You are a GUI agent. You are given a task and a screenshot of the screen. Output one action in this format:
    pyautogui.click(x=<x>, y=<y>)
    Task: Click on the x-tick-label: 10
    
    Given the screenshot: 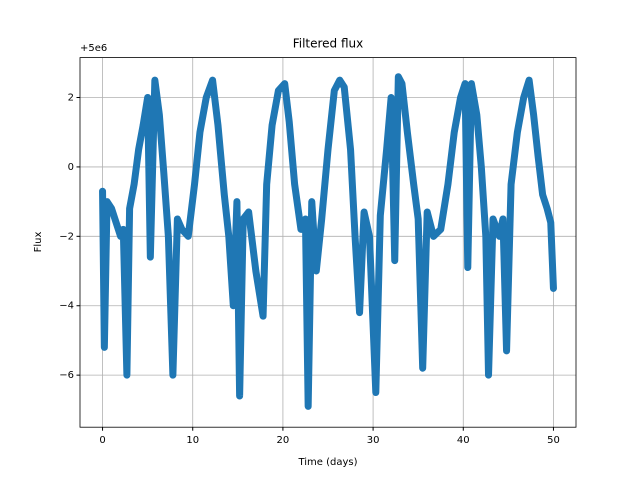 What is the action you would take?
    pyautogui.click(x=192, y=440)
    